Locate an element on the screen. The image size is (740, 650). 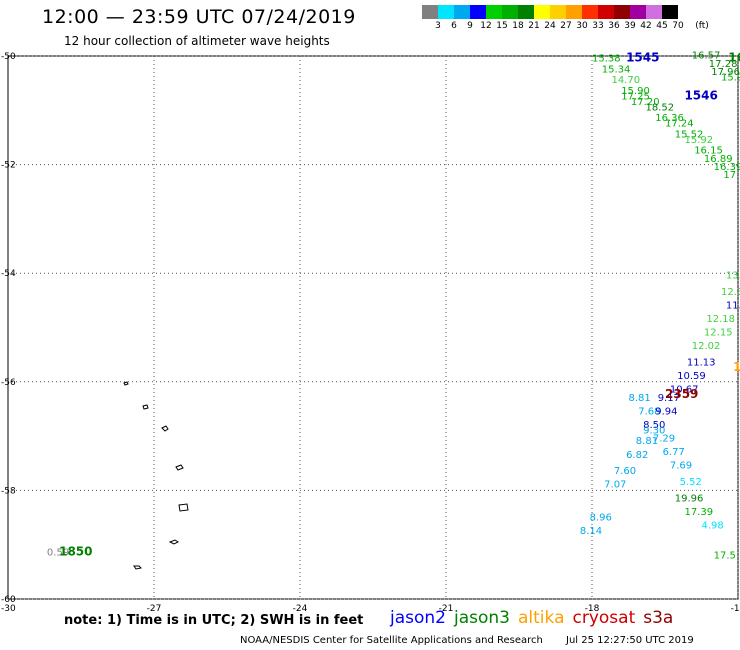
wave-height-value: 8.96 is located at coordinates (601, 517).